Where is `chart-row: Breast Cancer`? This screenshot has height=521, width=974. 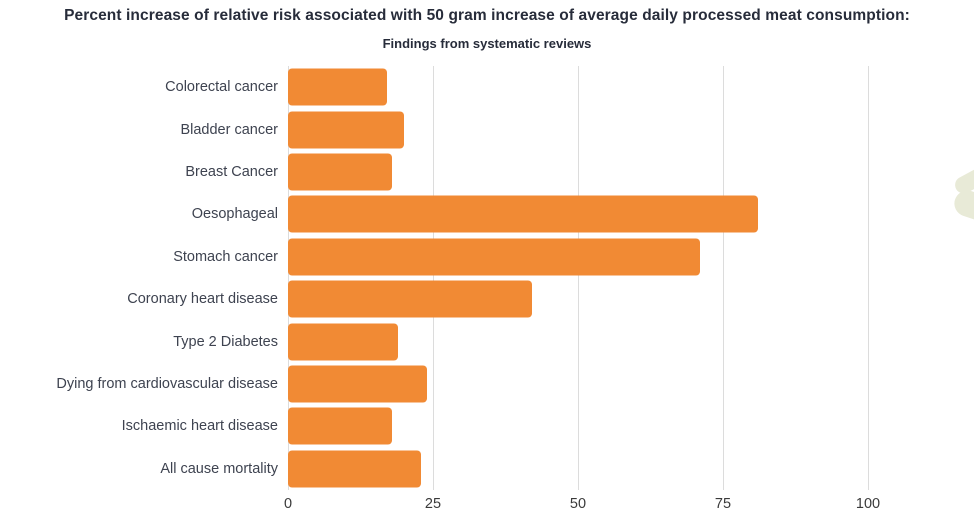
chart-row: Breast Cancer is located at coordinates (477, 172).